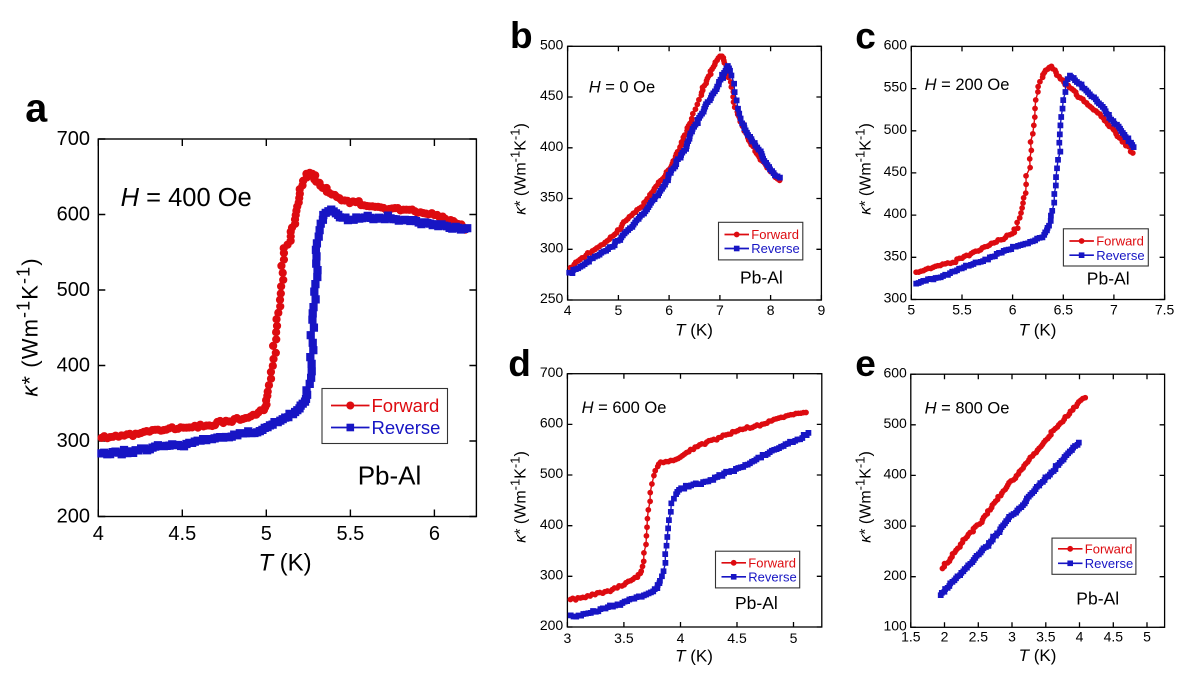 This screenshot has height=676, width=1177. Describe the element at coordinates (822, 310) in the screenshot. I see `svg-text: 9` at that location.